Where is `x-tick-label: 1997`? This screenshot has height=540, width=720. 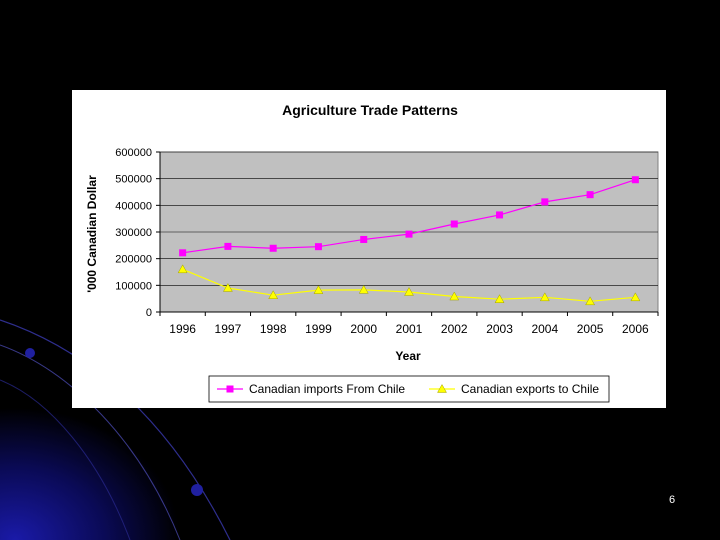
x-tick-label: 1997 is located at coordinates (228, 329).